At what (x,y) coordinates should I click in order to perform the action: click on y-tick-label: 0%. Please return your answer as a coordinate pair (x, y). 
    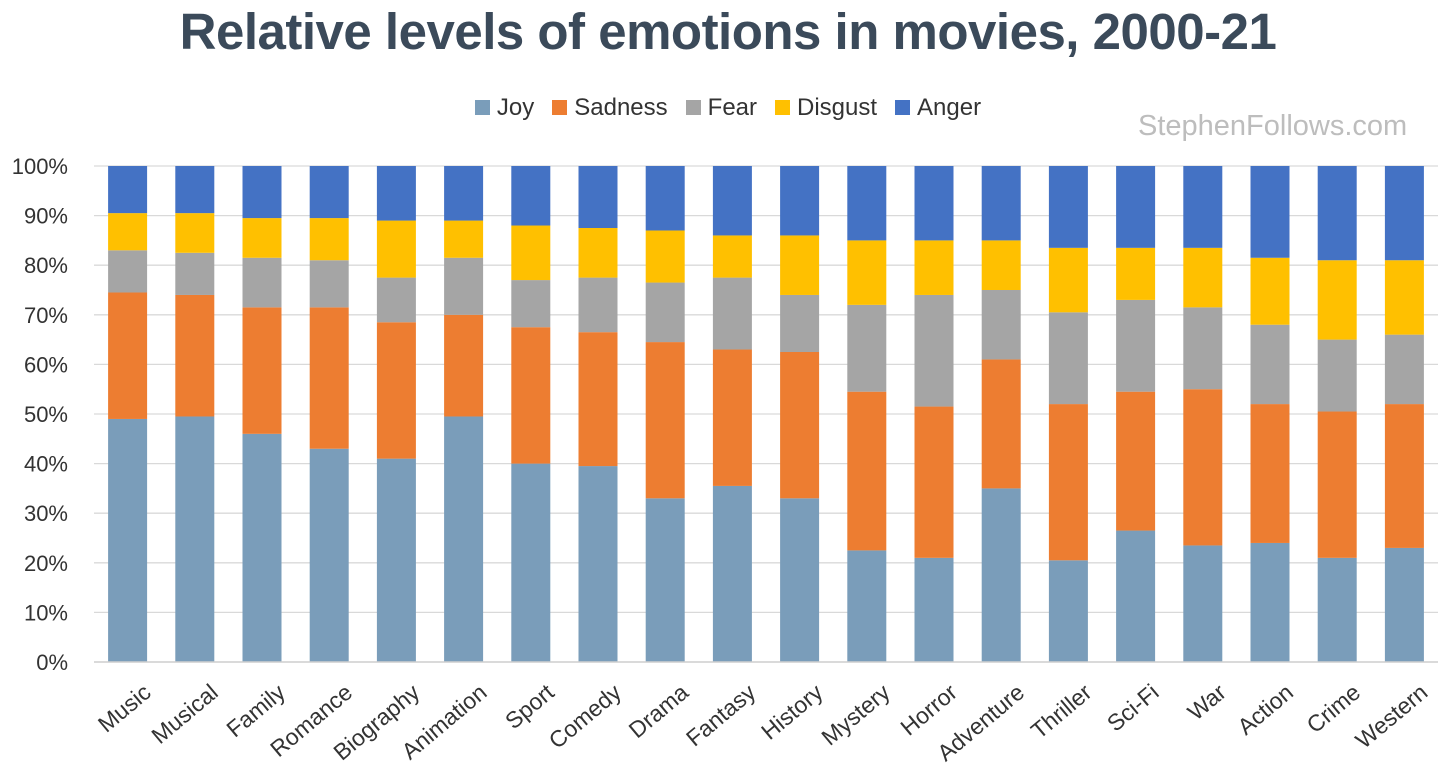
    Looking at the image, I should click on (52, 662).